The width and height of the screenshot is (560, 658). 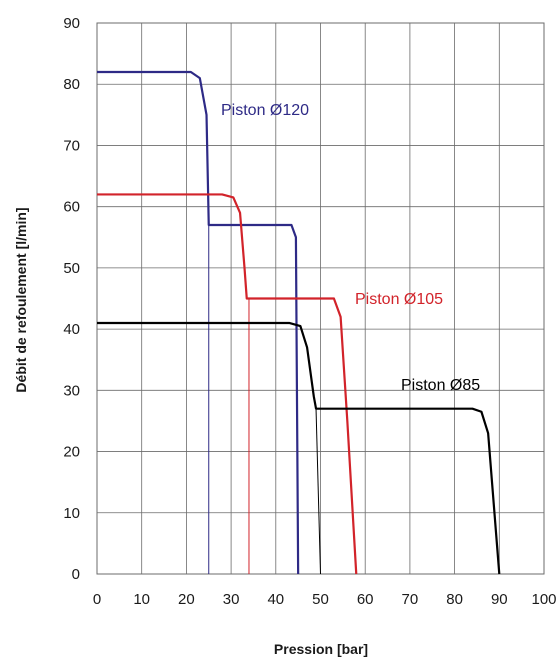 What do you see at coordinates (499, 599) in the screenshot?
I see `x-tick-label: 90` at bounding box center [499, 599].